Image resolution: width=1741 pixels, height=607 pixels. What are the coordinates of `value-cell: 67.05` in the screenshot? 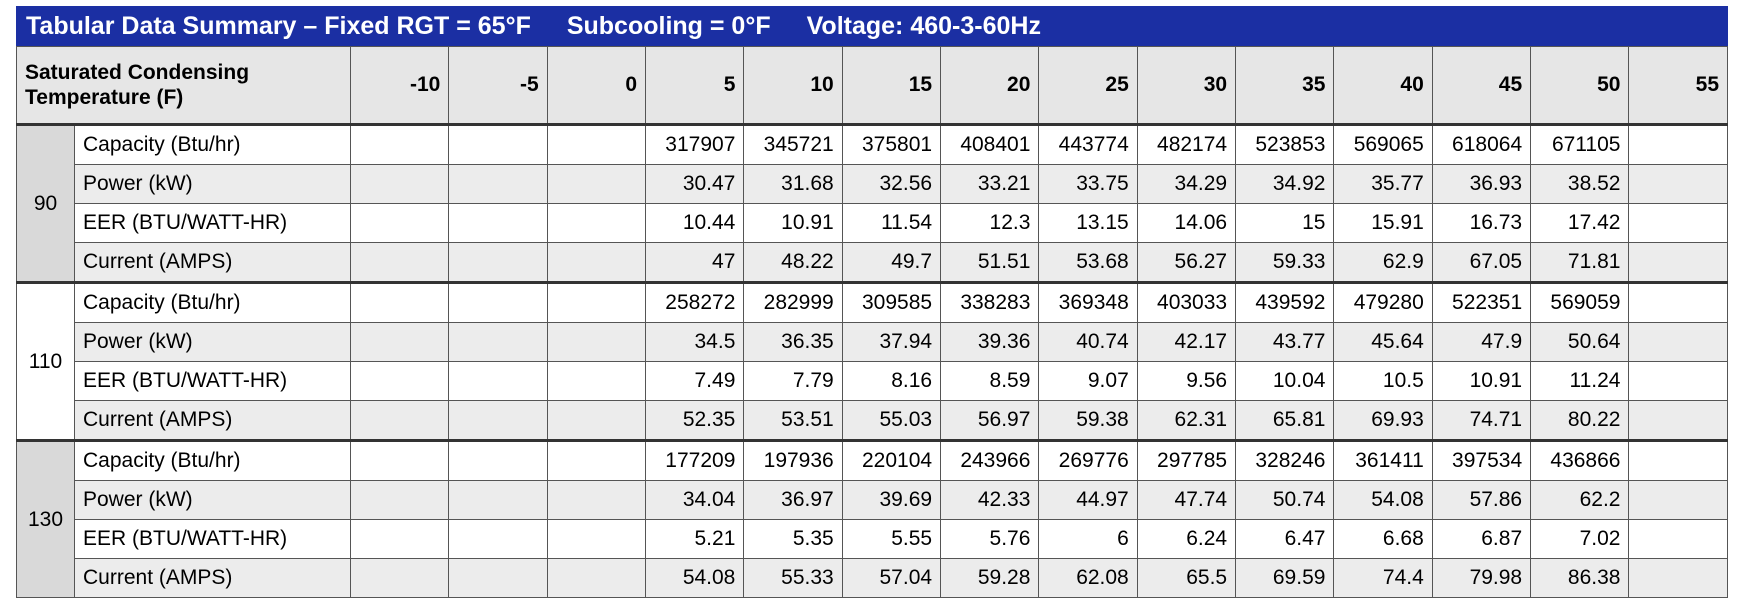 It's located at (1481, 262).